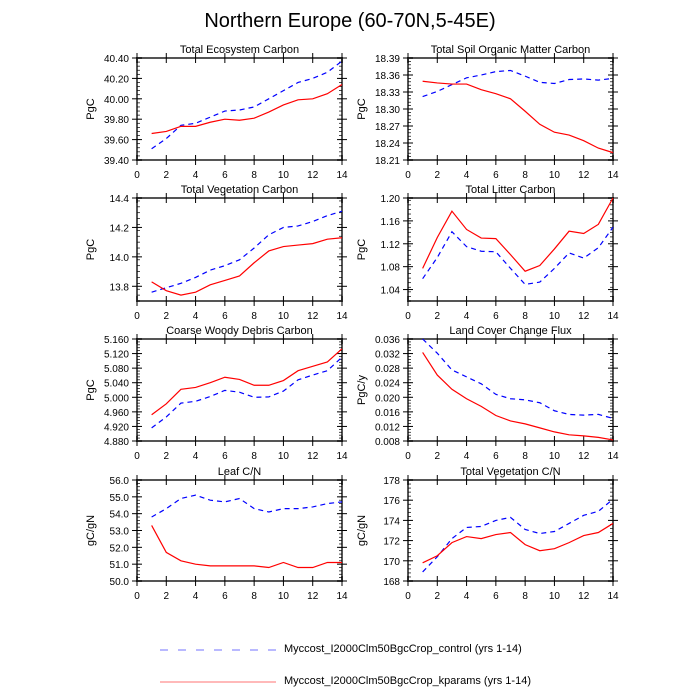 The width and height of the screenshot is (700, 700). I want to click on y-tick-label: 18.21, so click(387, 161).